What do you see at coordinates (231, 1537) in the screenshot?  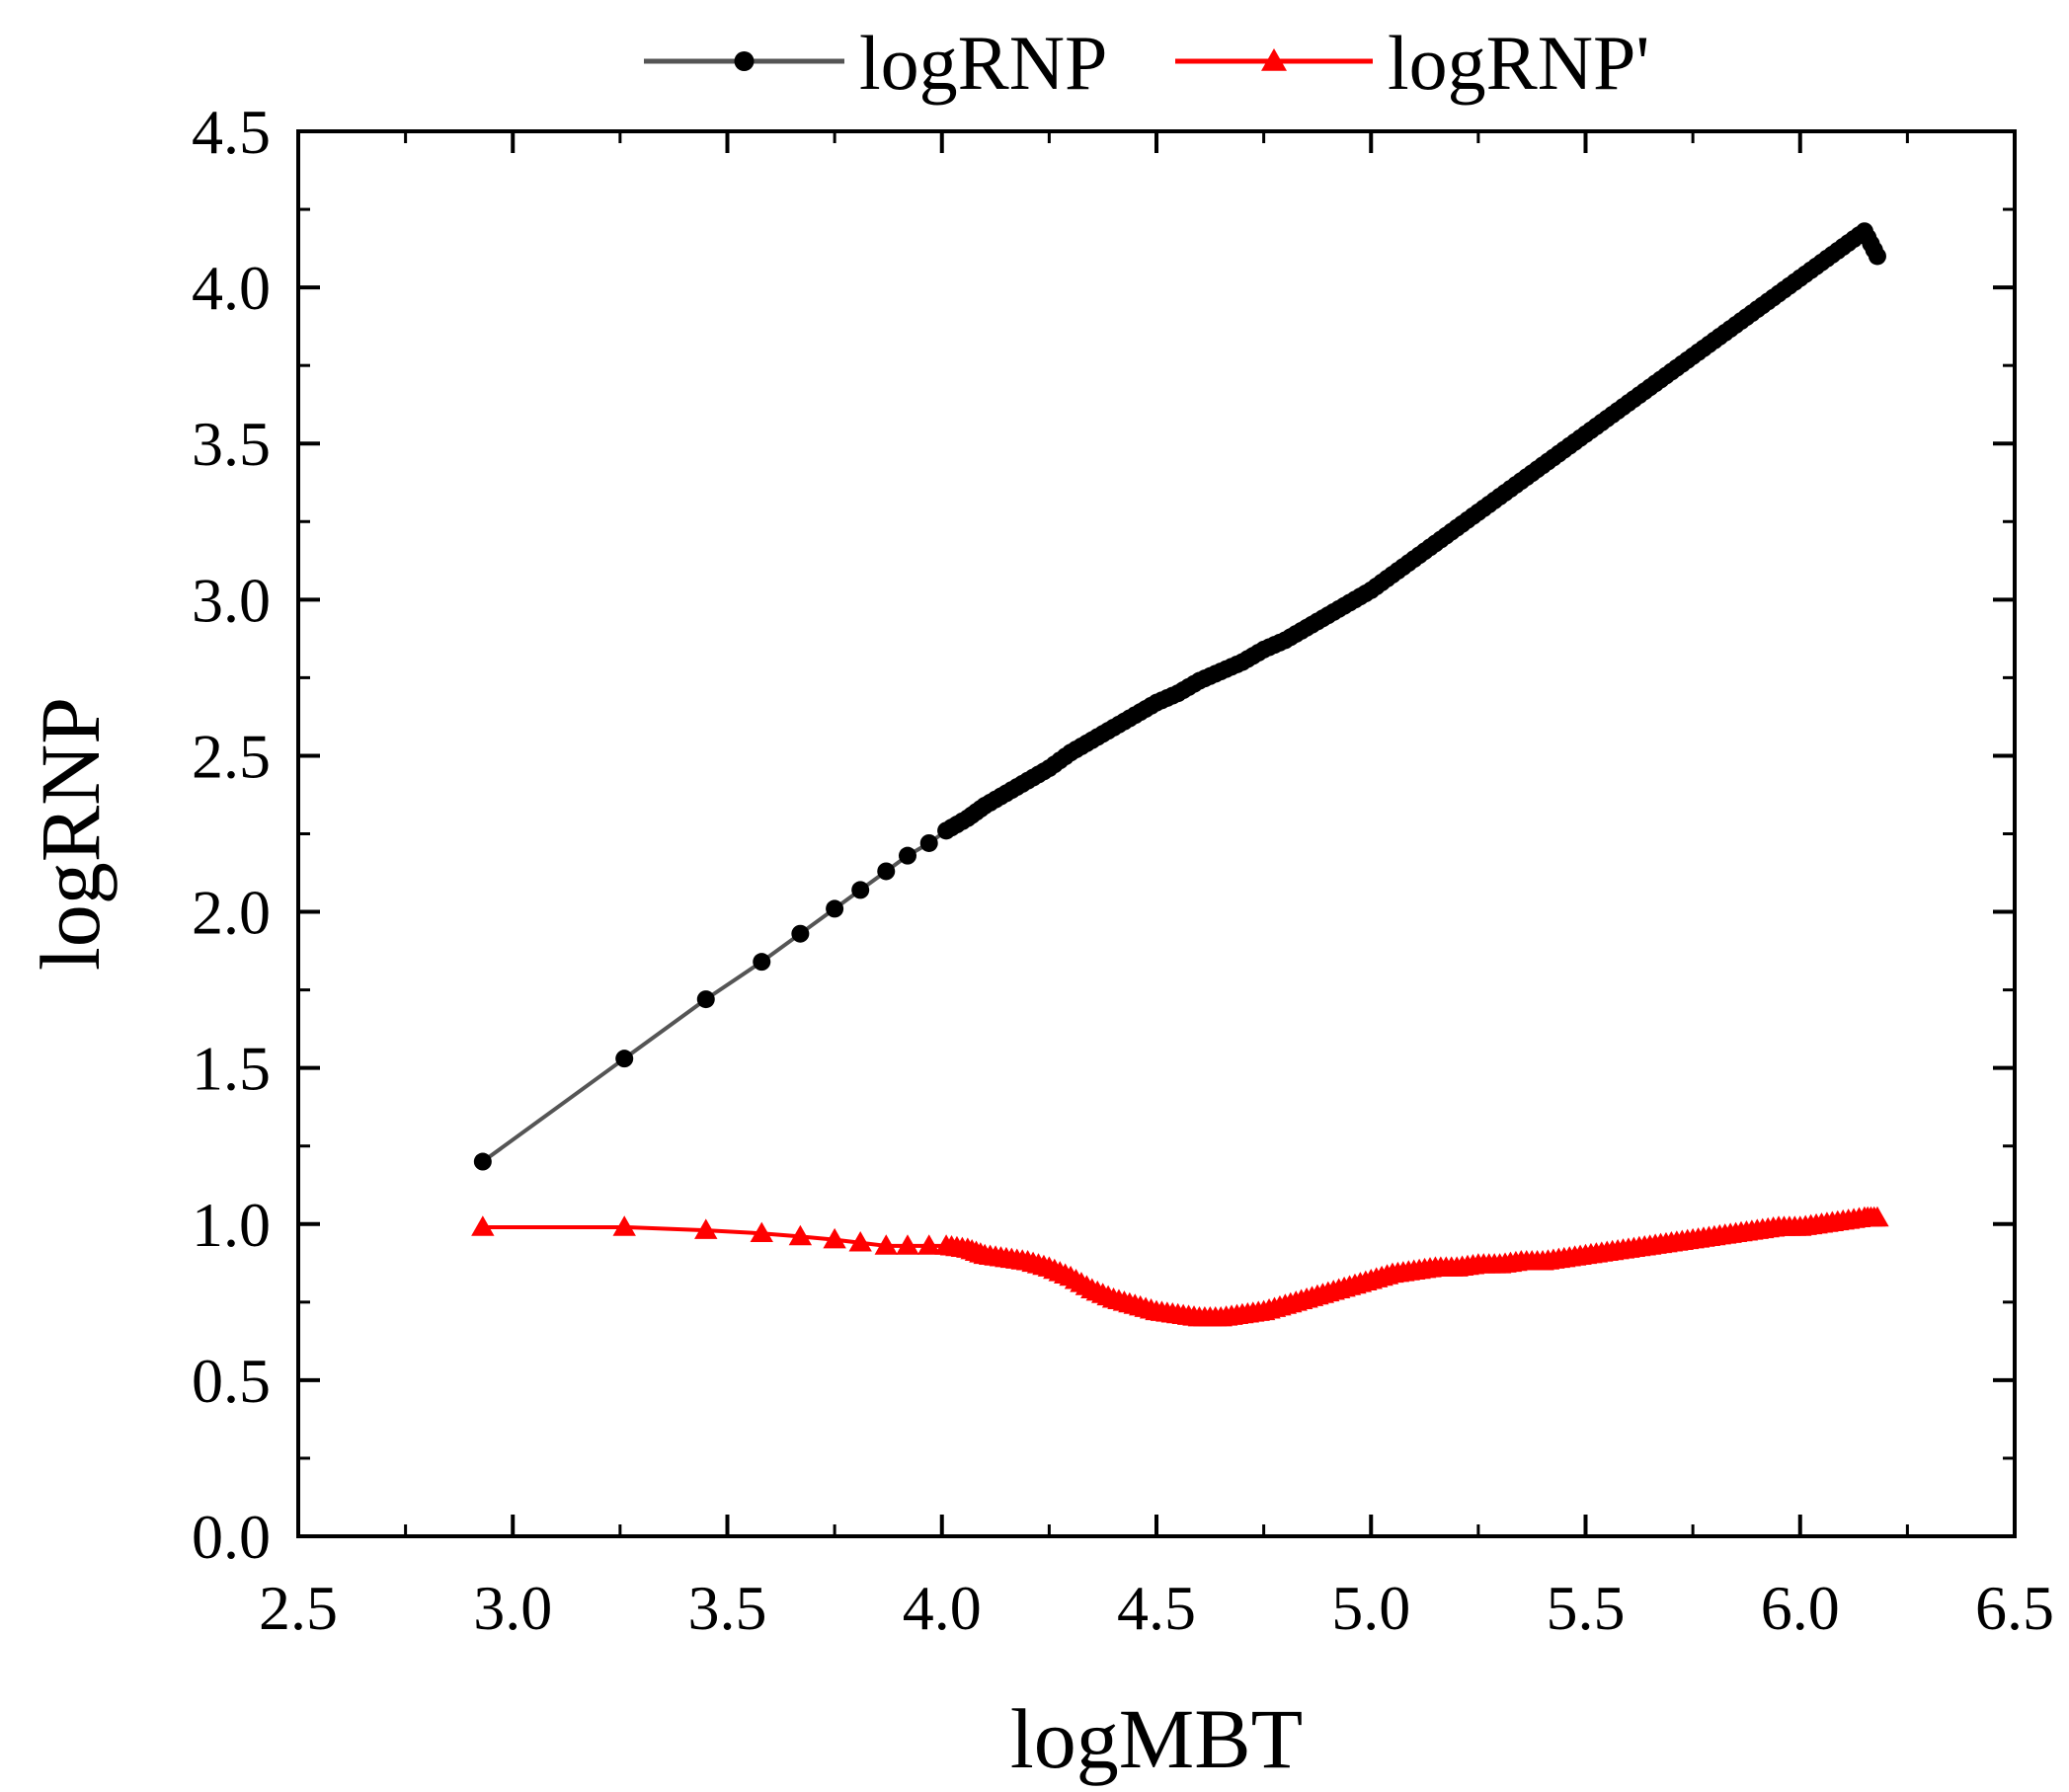 I see `y-tick-label: 0.0` at bounding box center [231, 1537].